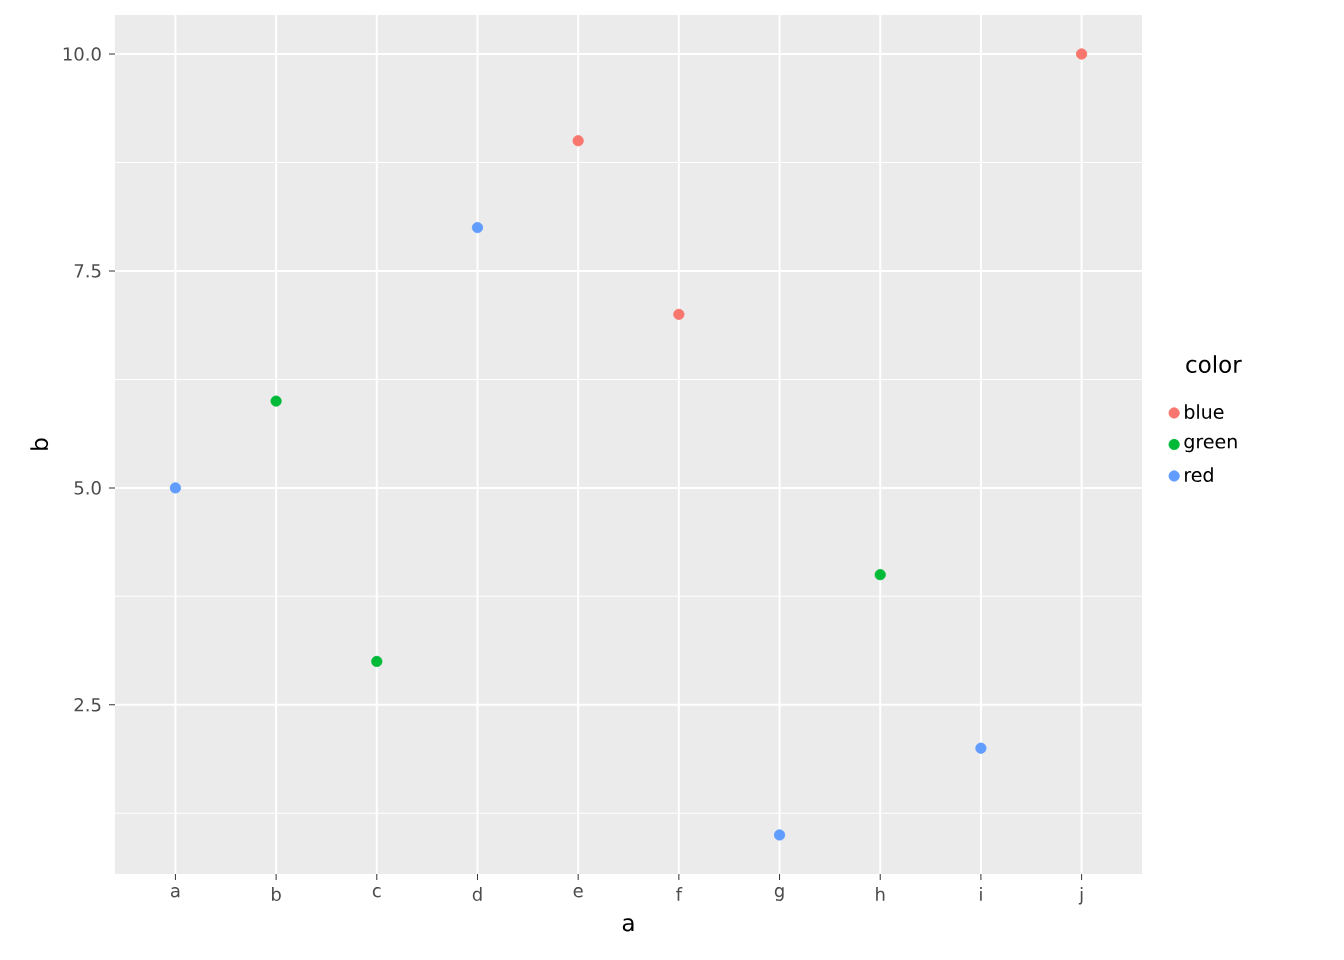  I want to click on y-tick-label: 10.0, so click(82, 54).